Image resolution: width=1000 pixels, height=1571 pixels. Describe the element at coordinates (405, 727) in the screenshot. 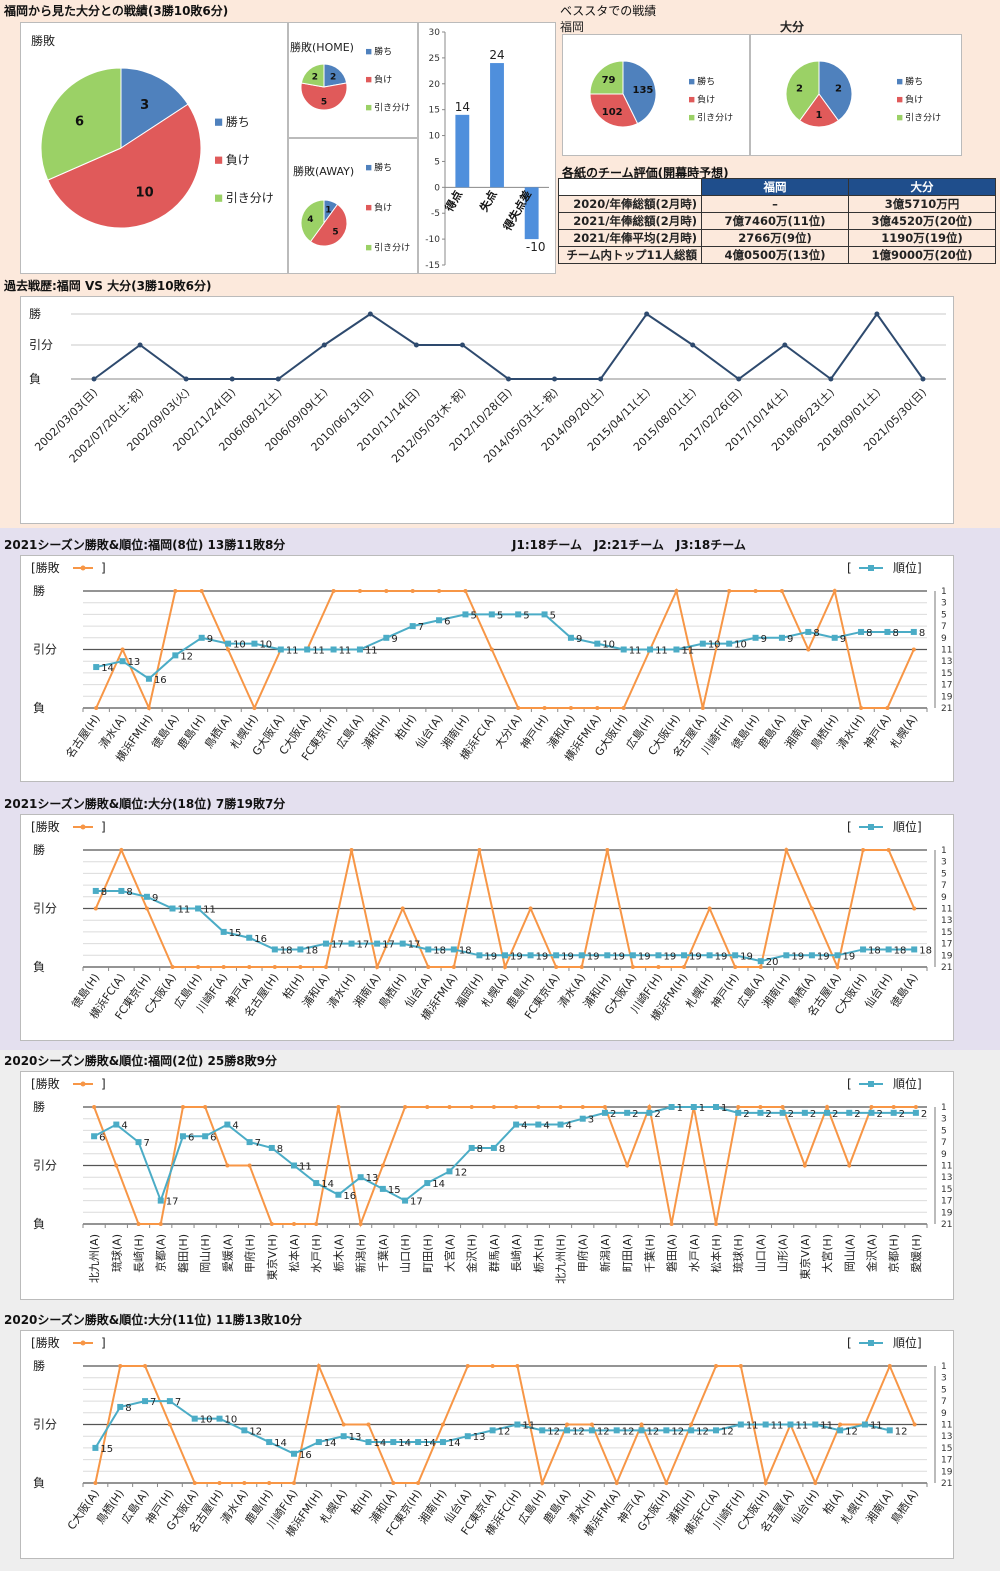

I see `opponent-label: 柏(H)` at that location.